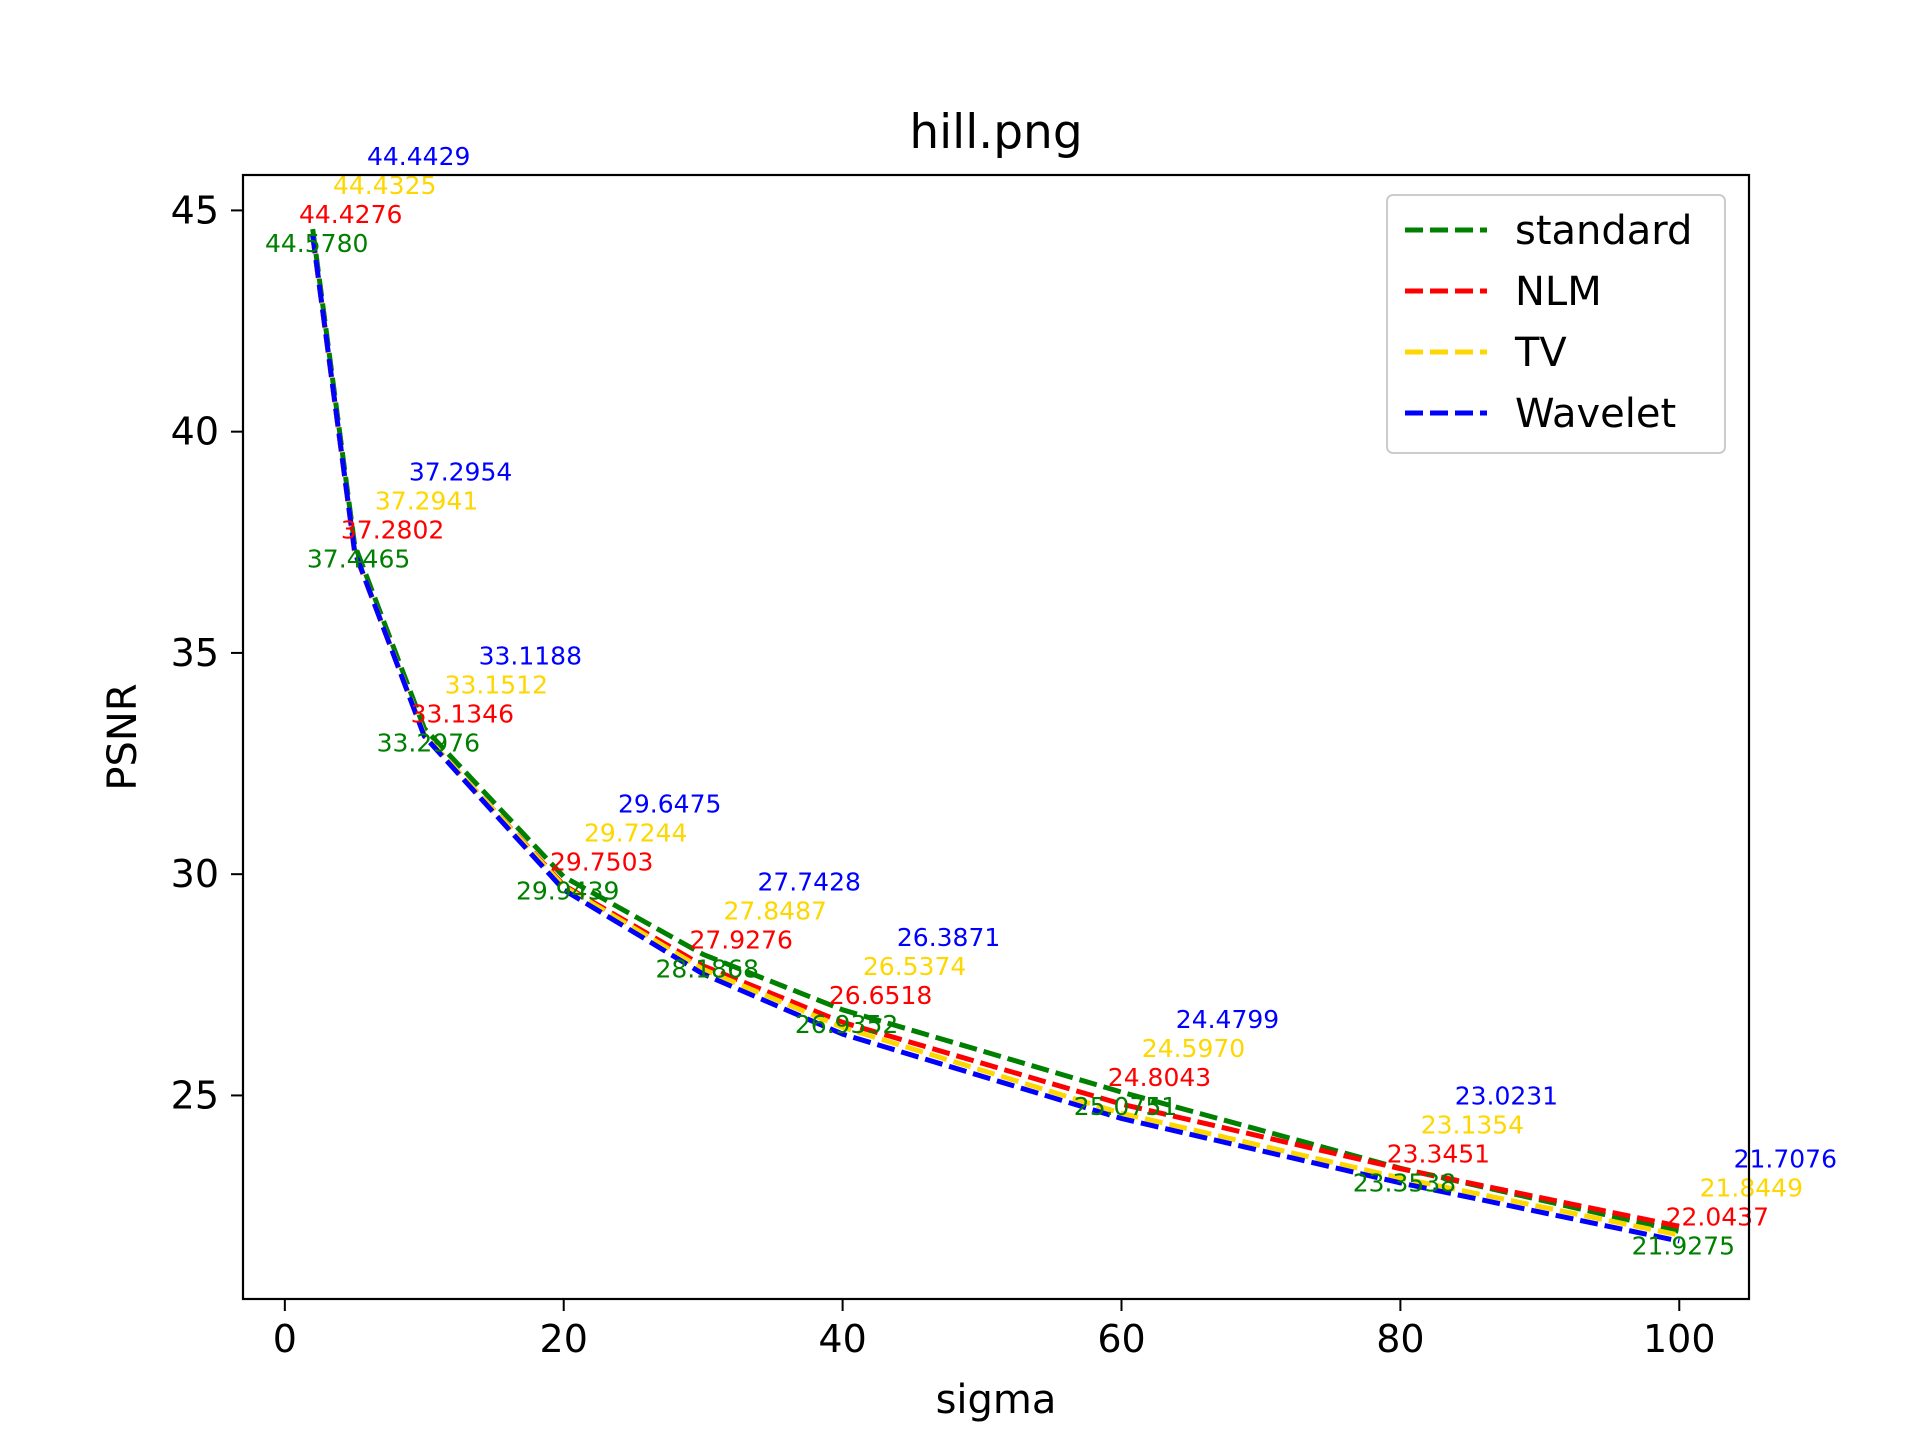  What do you see at coordinates (707, 968) in the screenshot?
I see `data-label-standard: 28.1868` at bounding box center [707, 968].